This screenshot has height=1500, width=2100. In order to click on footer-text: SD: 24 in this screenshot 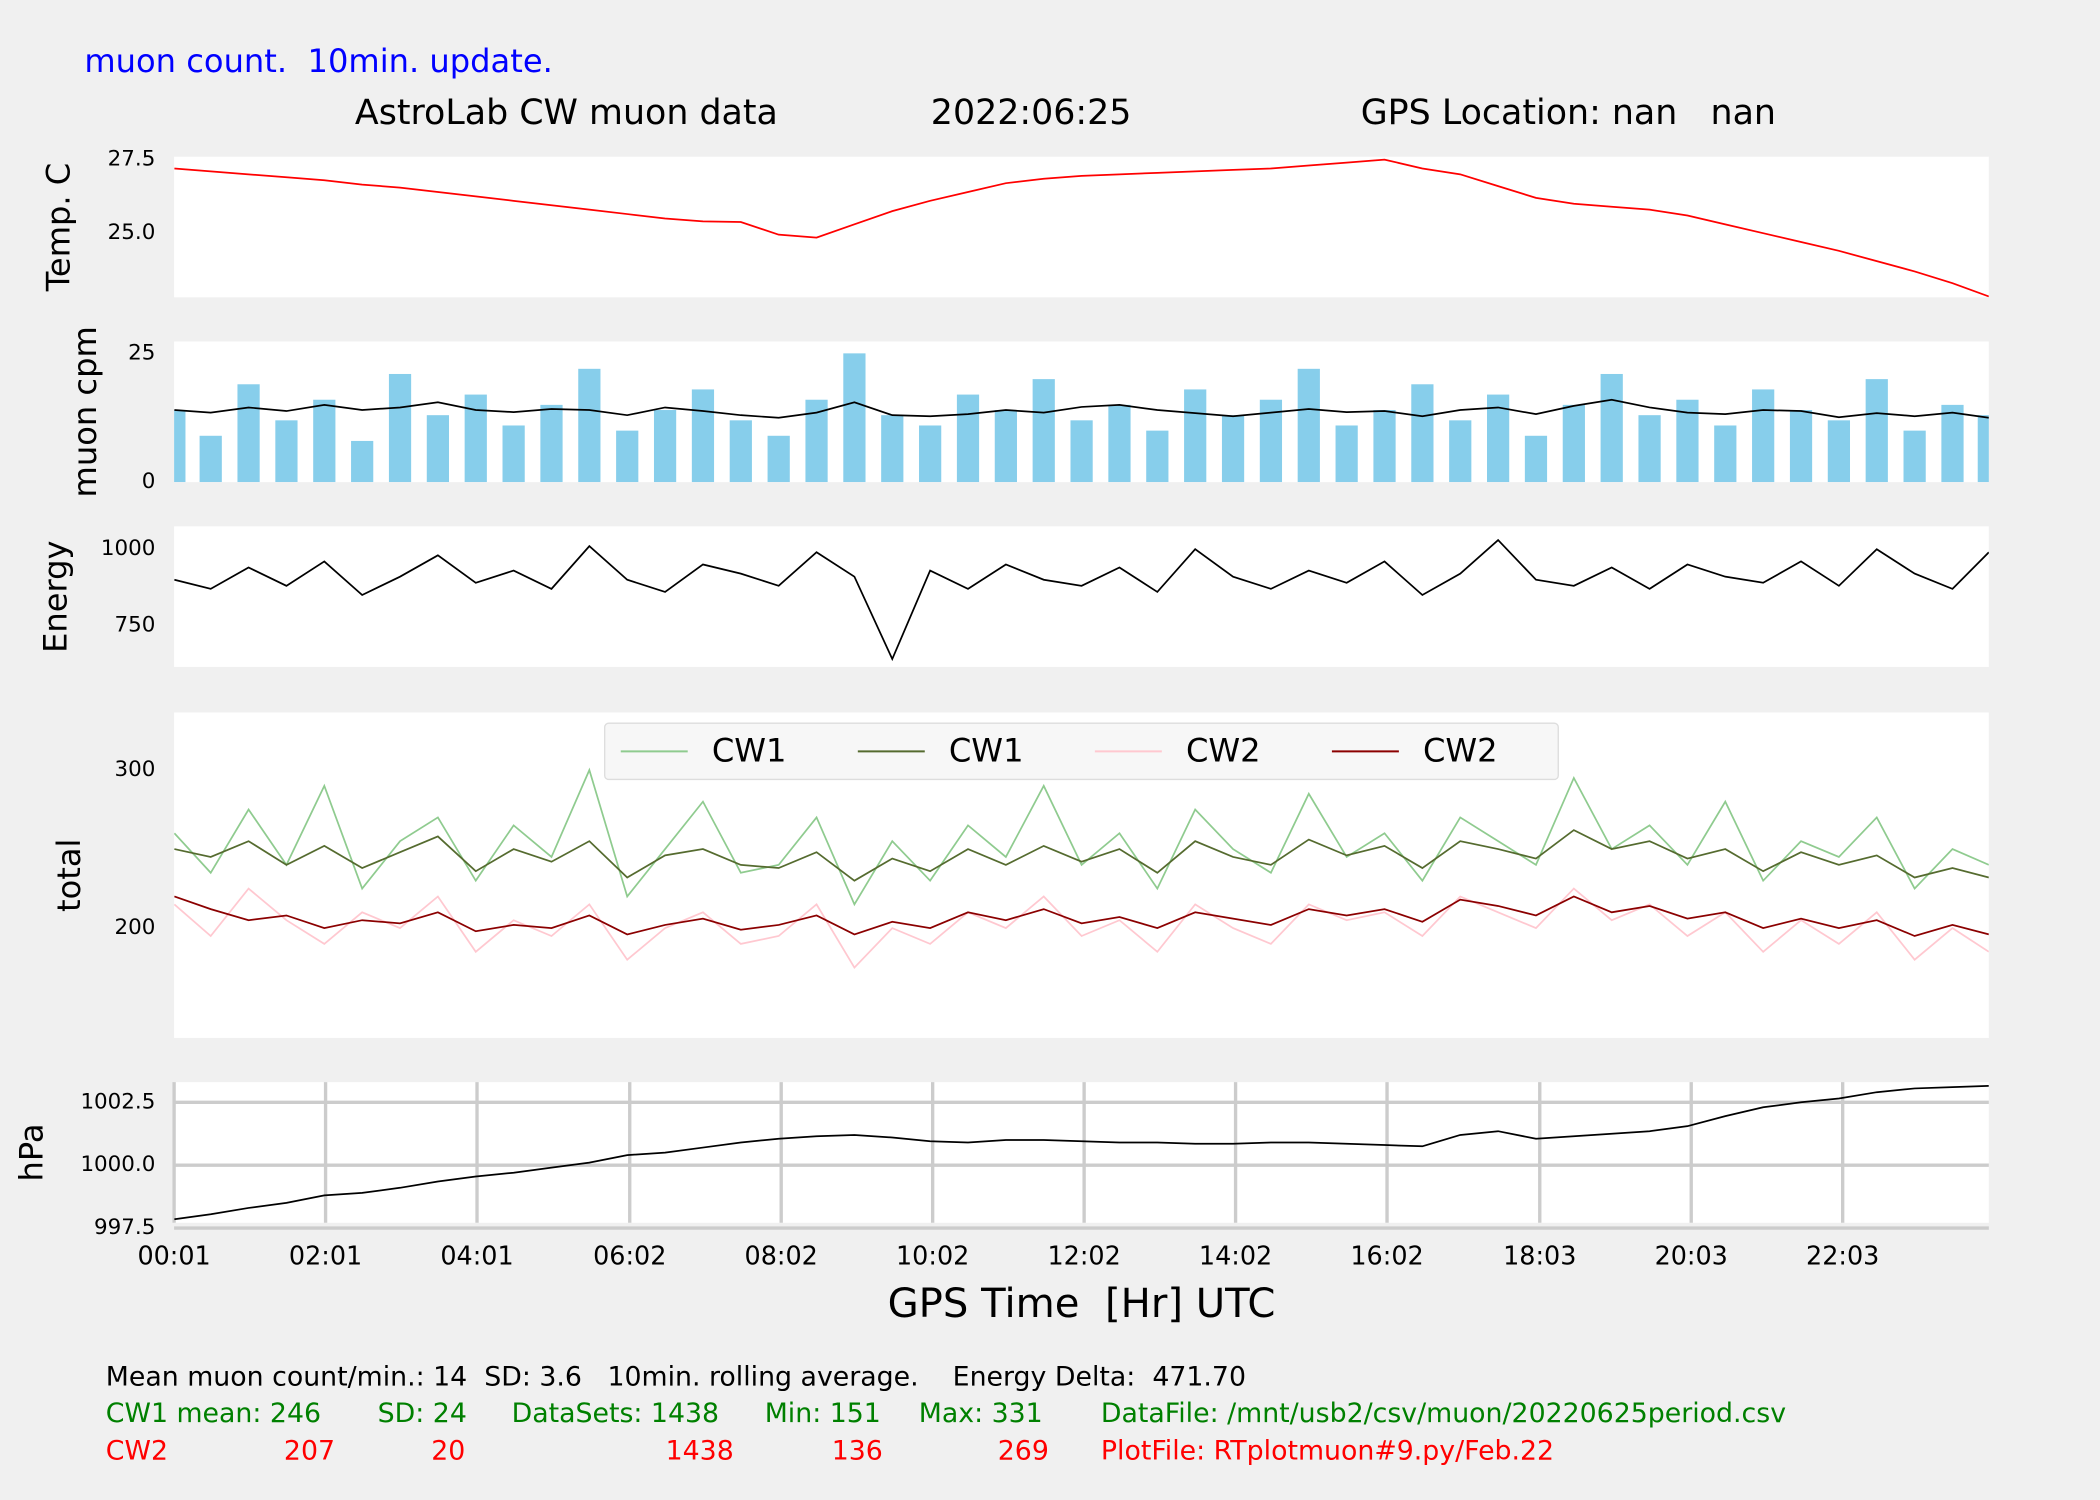, I will do `click(422, 1413)`.